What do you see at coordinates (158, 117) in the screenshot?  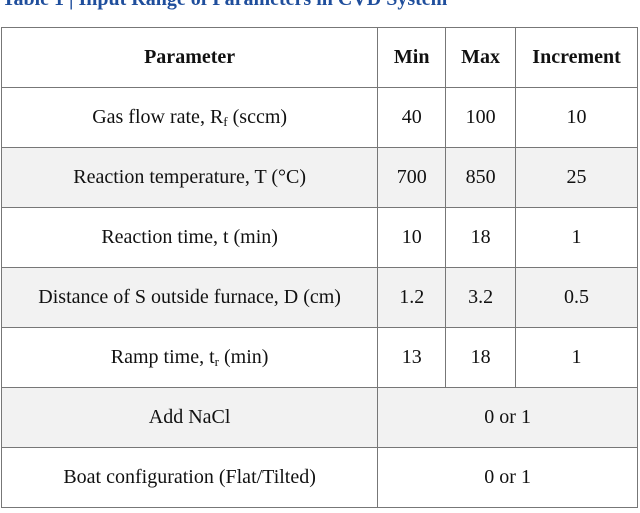 I see `label-text: Gas flow rate, R` at bounding box center [158, 117].